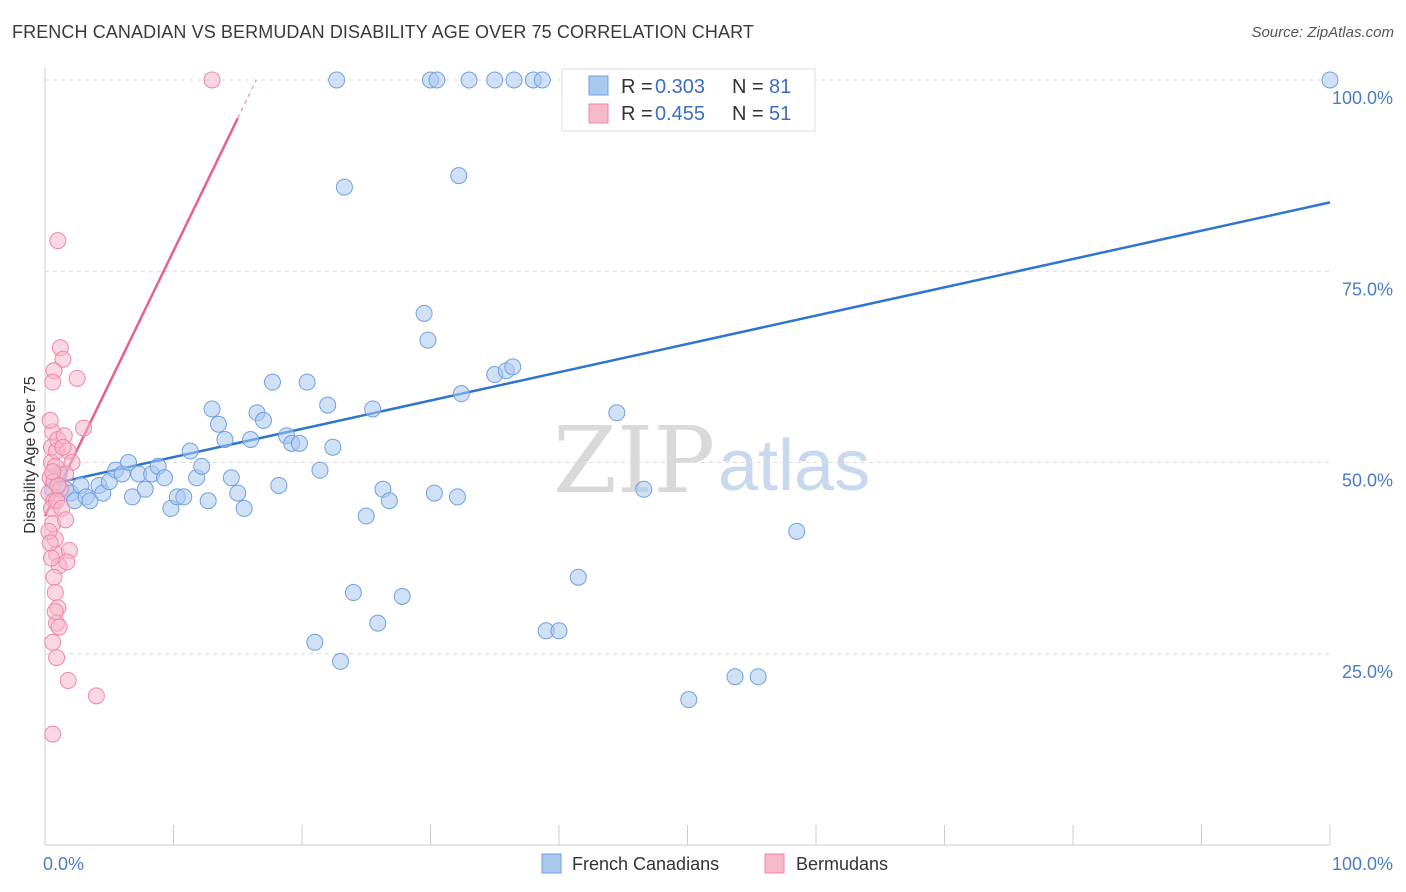  What do you see at coordinates (794, 466) in the screenshot?
I see `watermark-atlas: atlas` at bounding box center [794, 466].